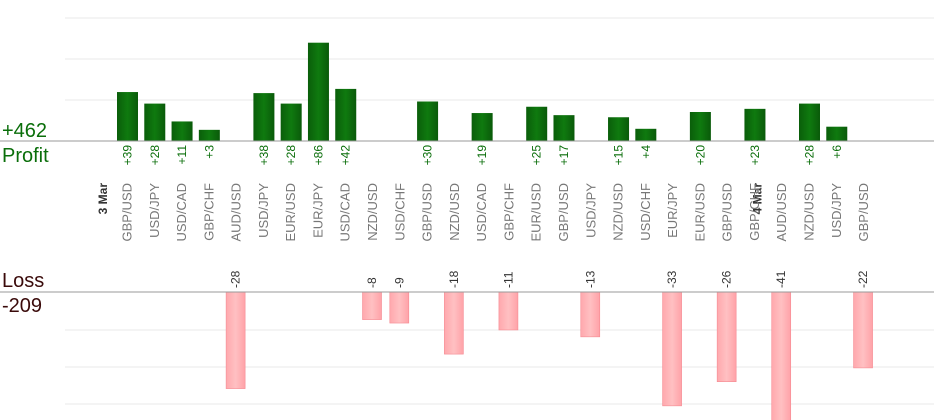  Describe the element at coordinates (755, 155) in the screenshot. I see `profit-value-label: +23` at that location.